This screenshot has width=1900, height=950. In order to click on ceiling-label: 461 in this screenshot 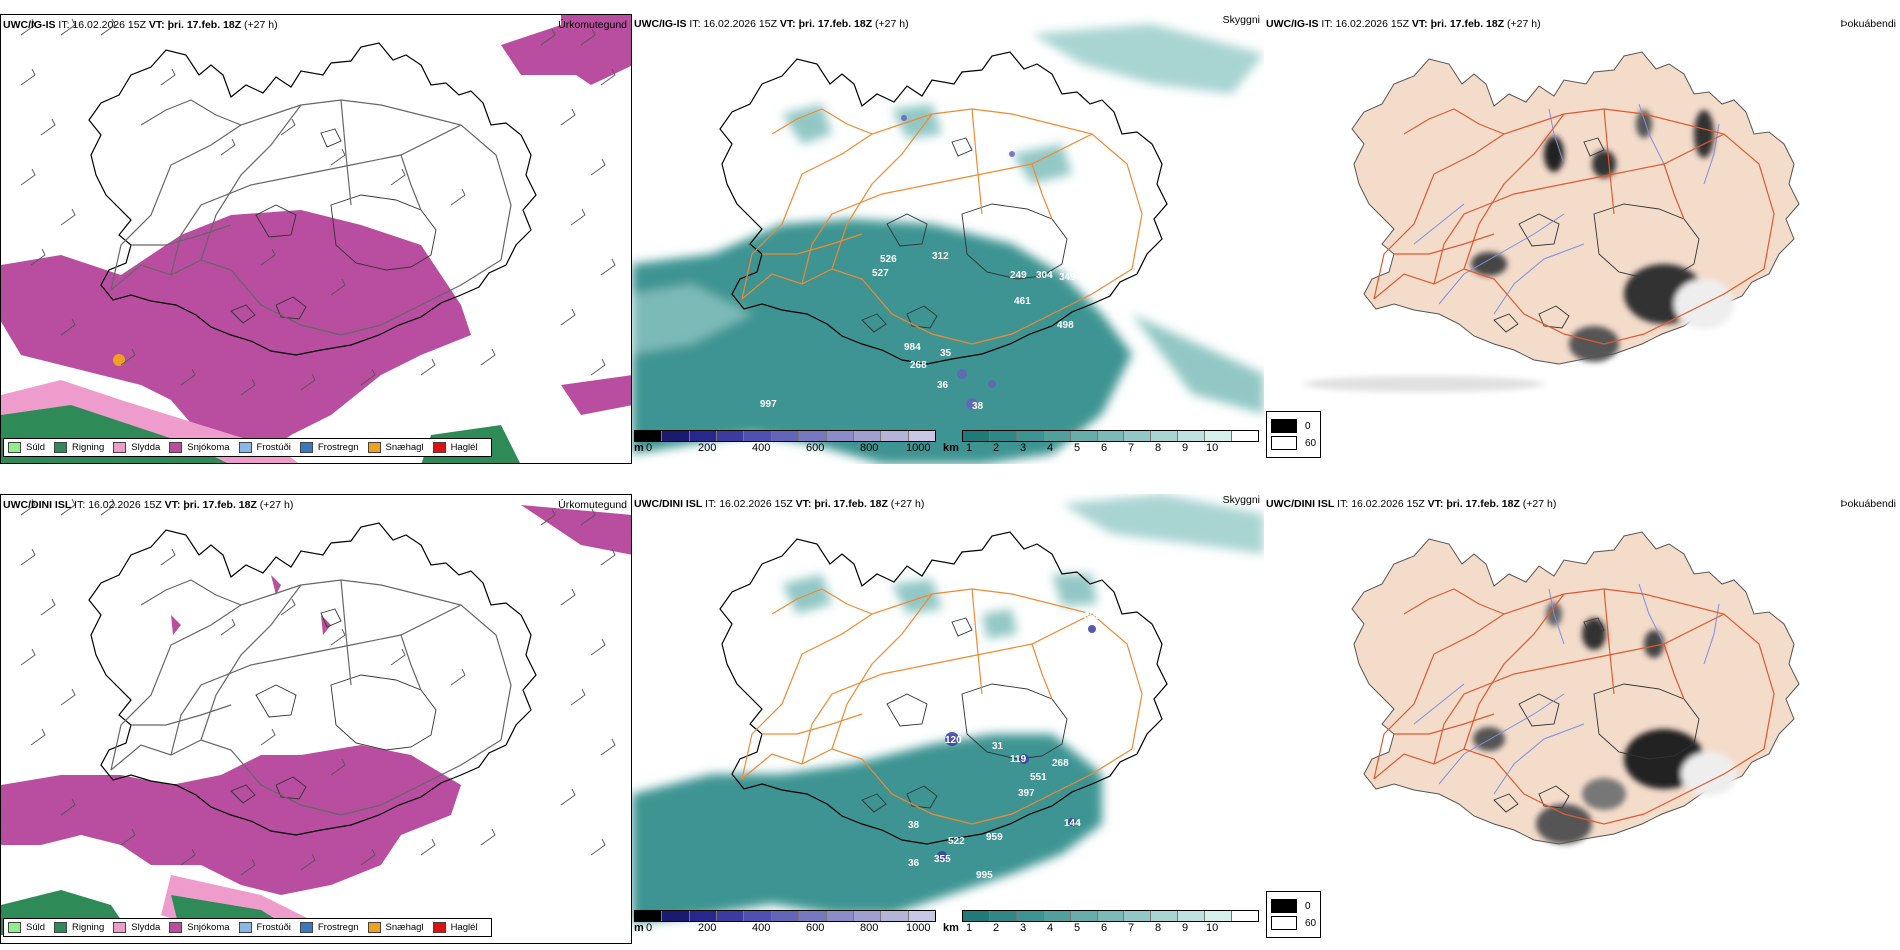, I will do `click(1022, 301)`.